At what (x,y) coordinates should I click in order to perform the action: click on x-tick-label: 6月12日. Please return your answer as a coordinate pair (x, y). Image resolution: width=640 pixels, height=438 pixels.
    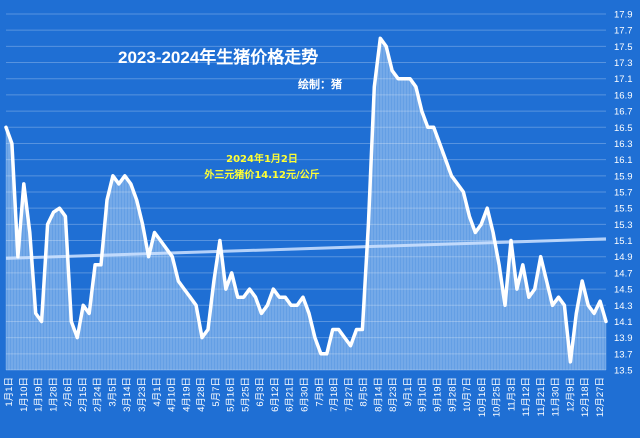
    Looking at the image, I should click on (275, 394).